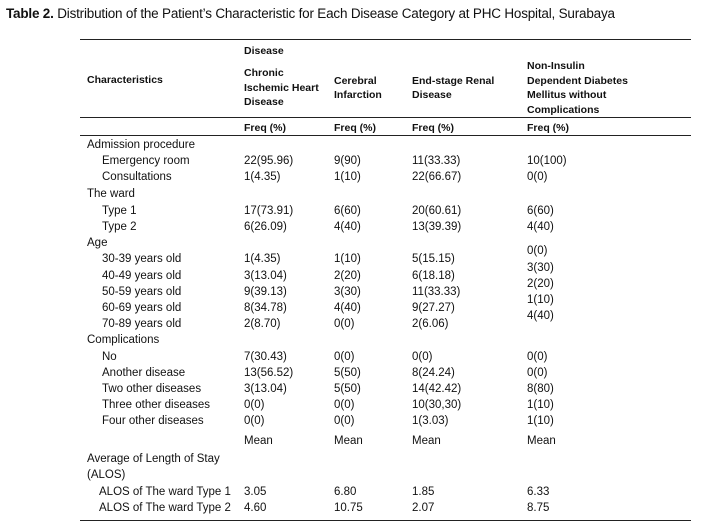 The height and width of the screenshot is (529, 701). Describe the element at coordinates (436, 291) in the screenshot. I see `cell: 11(33.33)` at that location.